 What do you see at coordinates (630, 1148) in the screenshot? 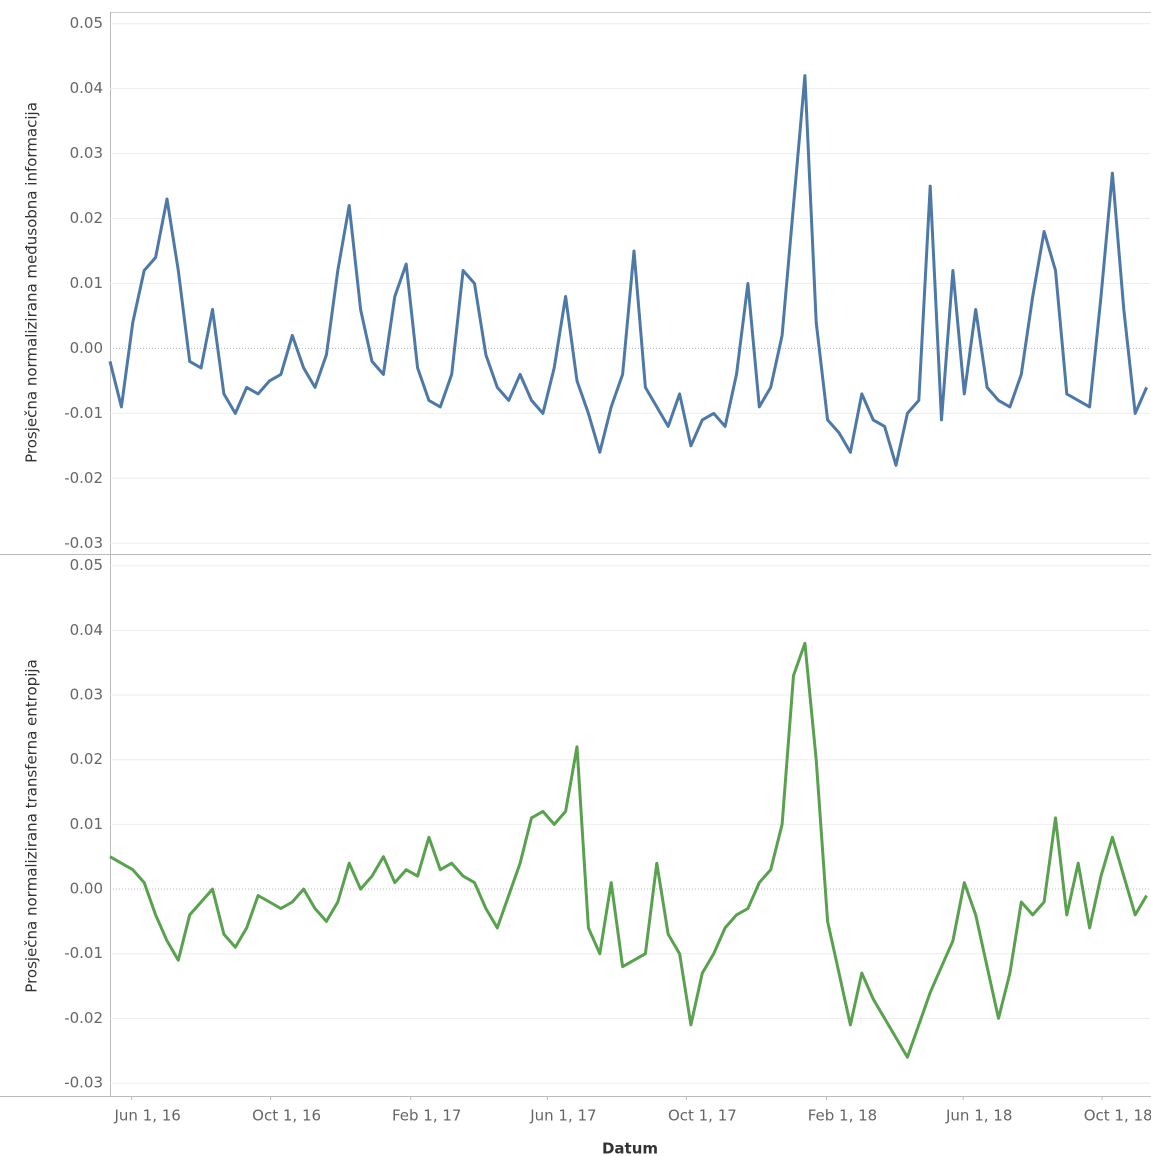
I see `x-axis-label: Datum` at bounding box center [630, 1148].